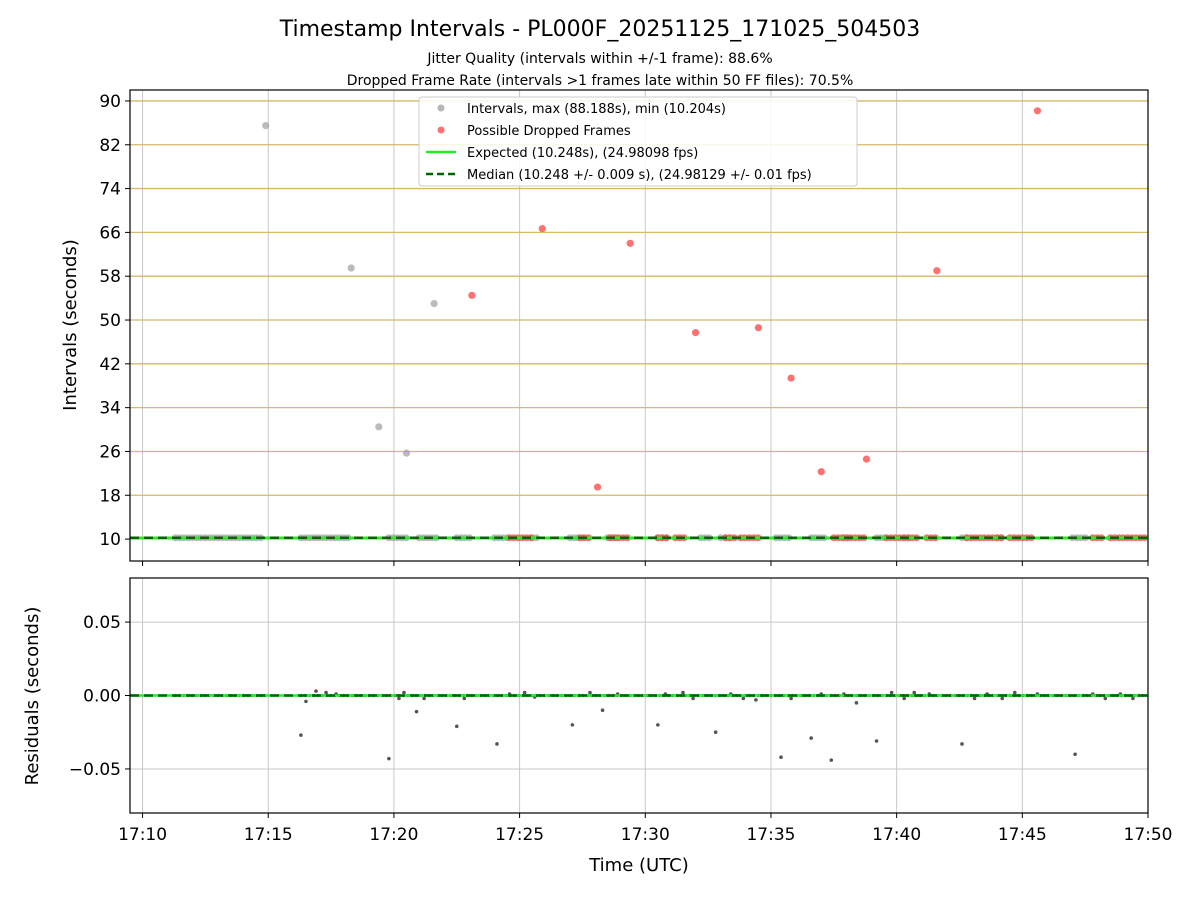  I want to click on intervals-y-tick-label: 50, so click(110, 321).